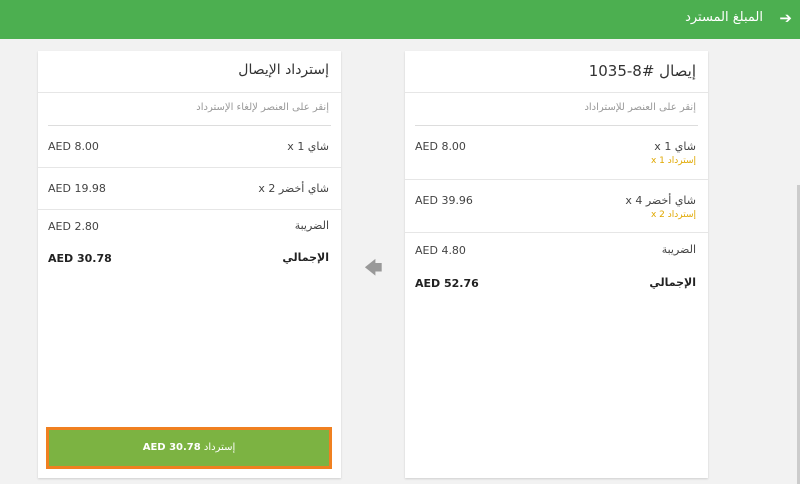  Describe the element at coordinates (440, 250) in the screenshot. I see `tax-value: AED 4.80` at that location.